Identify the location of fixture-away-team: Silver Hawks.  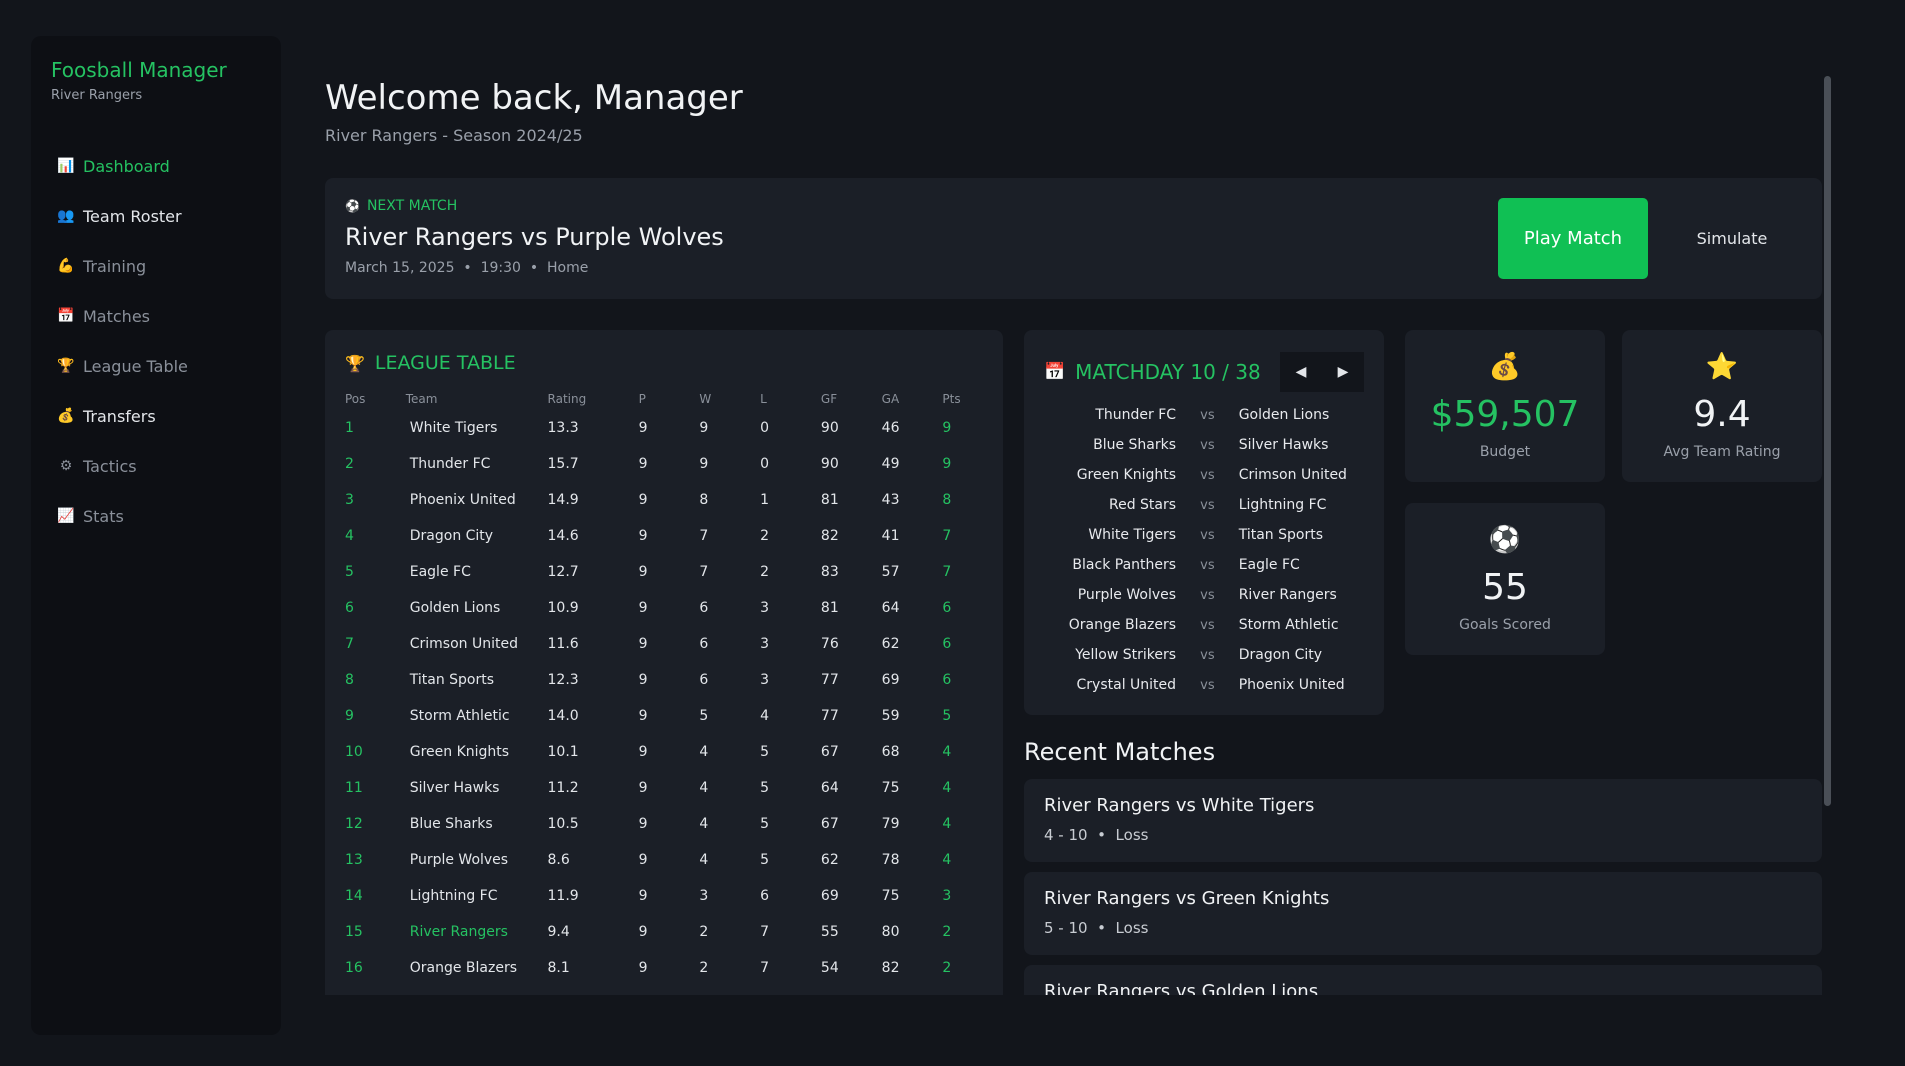
(1283, 445).